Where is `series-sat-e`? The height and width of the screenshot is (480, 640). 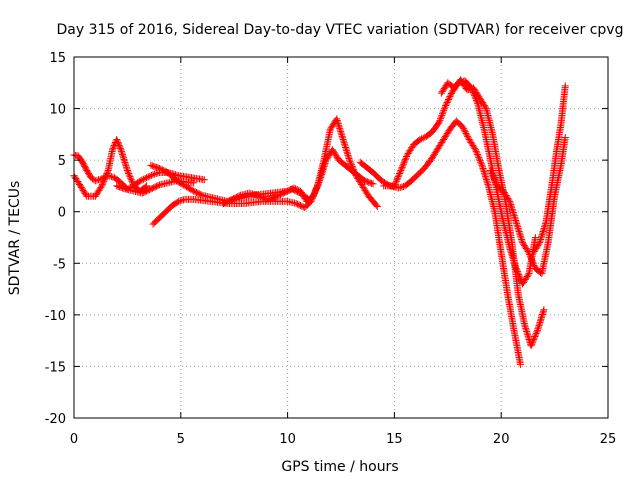
series-sat-e is located at coordinates (155, 187).